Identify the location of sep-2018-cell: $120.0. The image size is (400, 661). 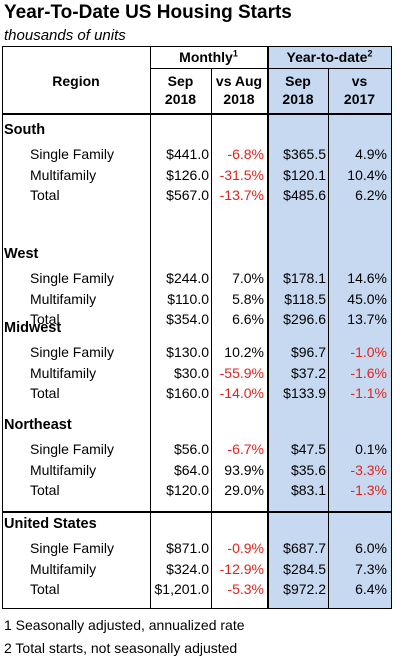
(187, 490).